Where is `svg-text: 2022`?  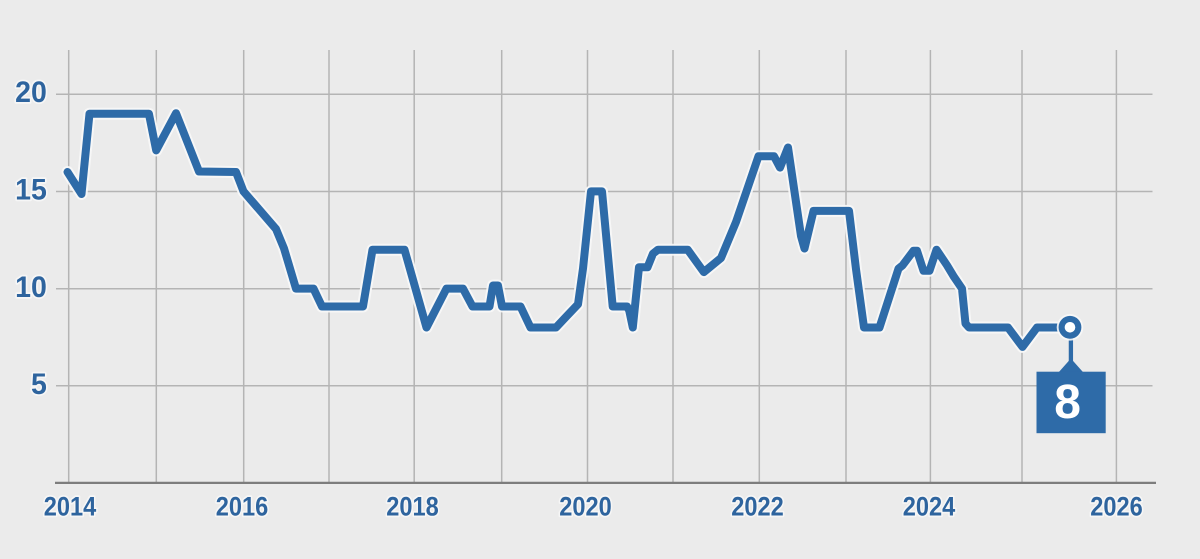 svg-text: 2022 is located at coordinates (757, 507).